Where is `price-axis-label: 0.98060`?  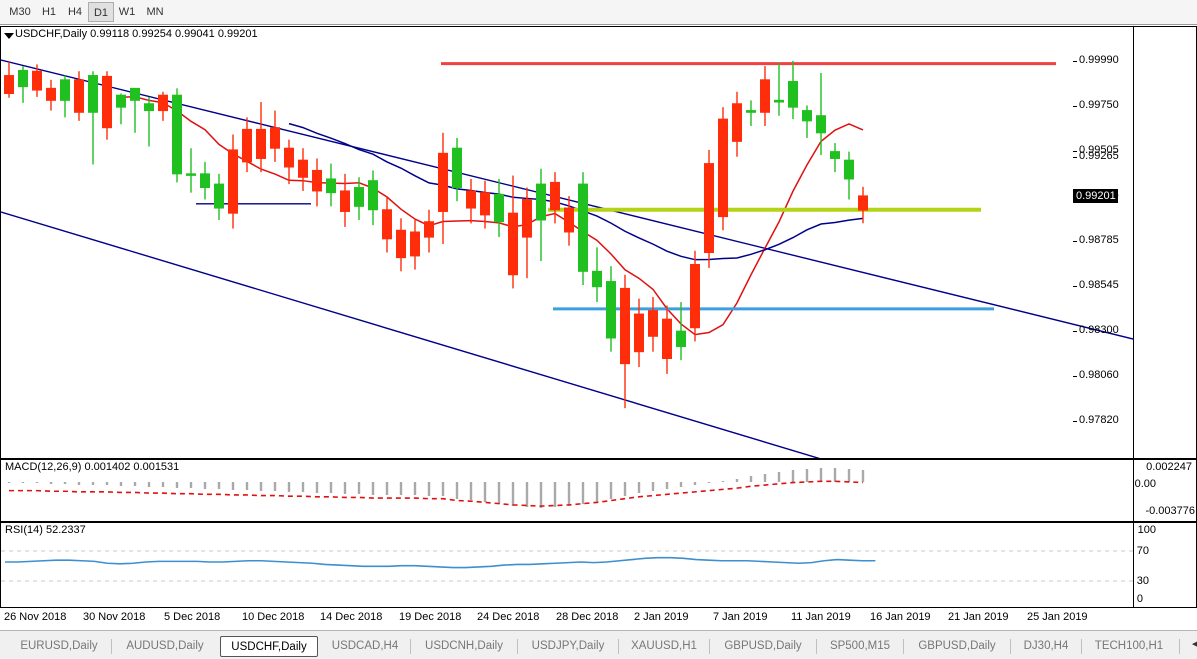 price-axis-label: 0.98060 is located at coordinates (1099, 375).